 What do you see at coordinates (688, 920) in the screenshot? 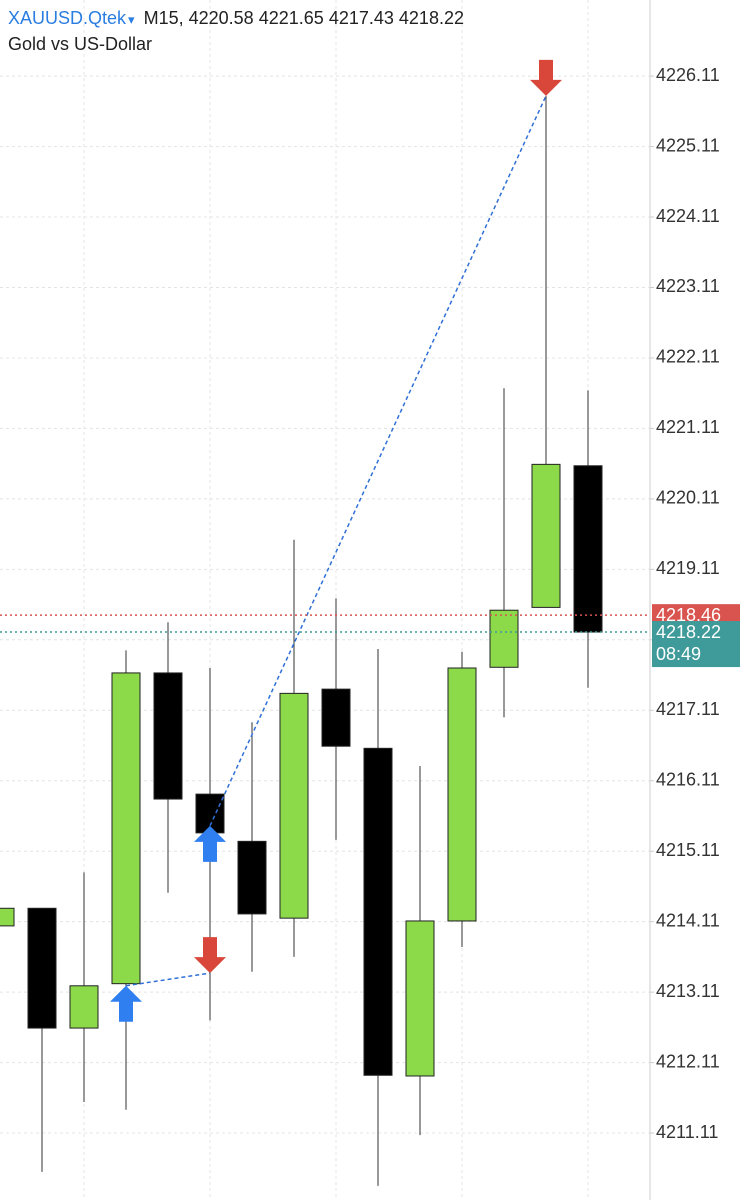
I see `y-tick-label: 4214.11` at bounding box center [688, 920].